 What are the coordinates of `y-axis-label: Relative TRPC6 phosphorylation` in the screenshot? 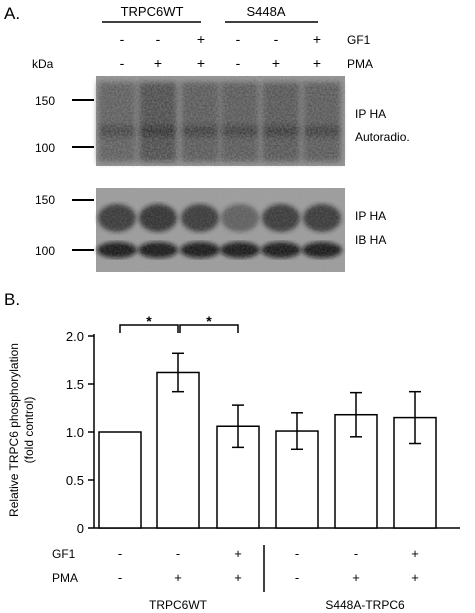 It's located at (14, 430).